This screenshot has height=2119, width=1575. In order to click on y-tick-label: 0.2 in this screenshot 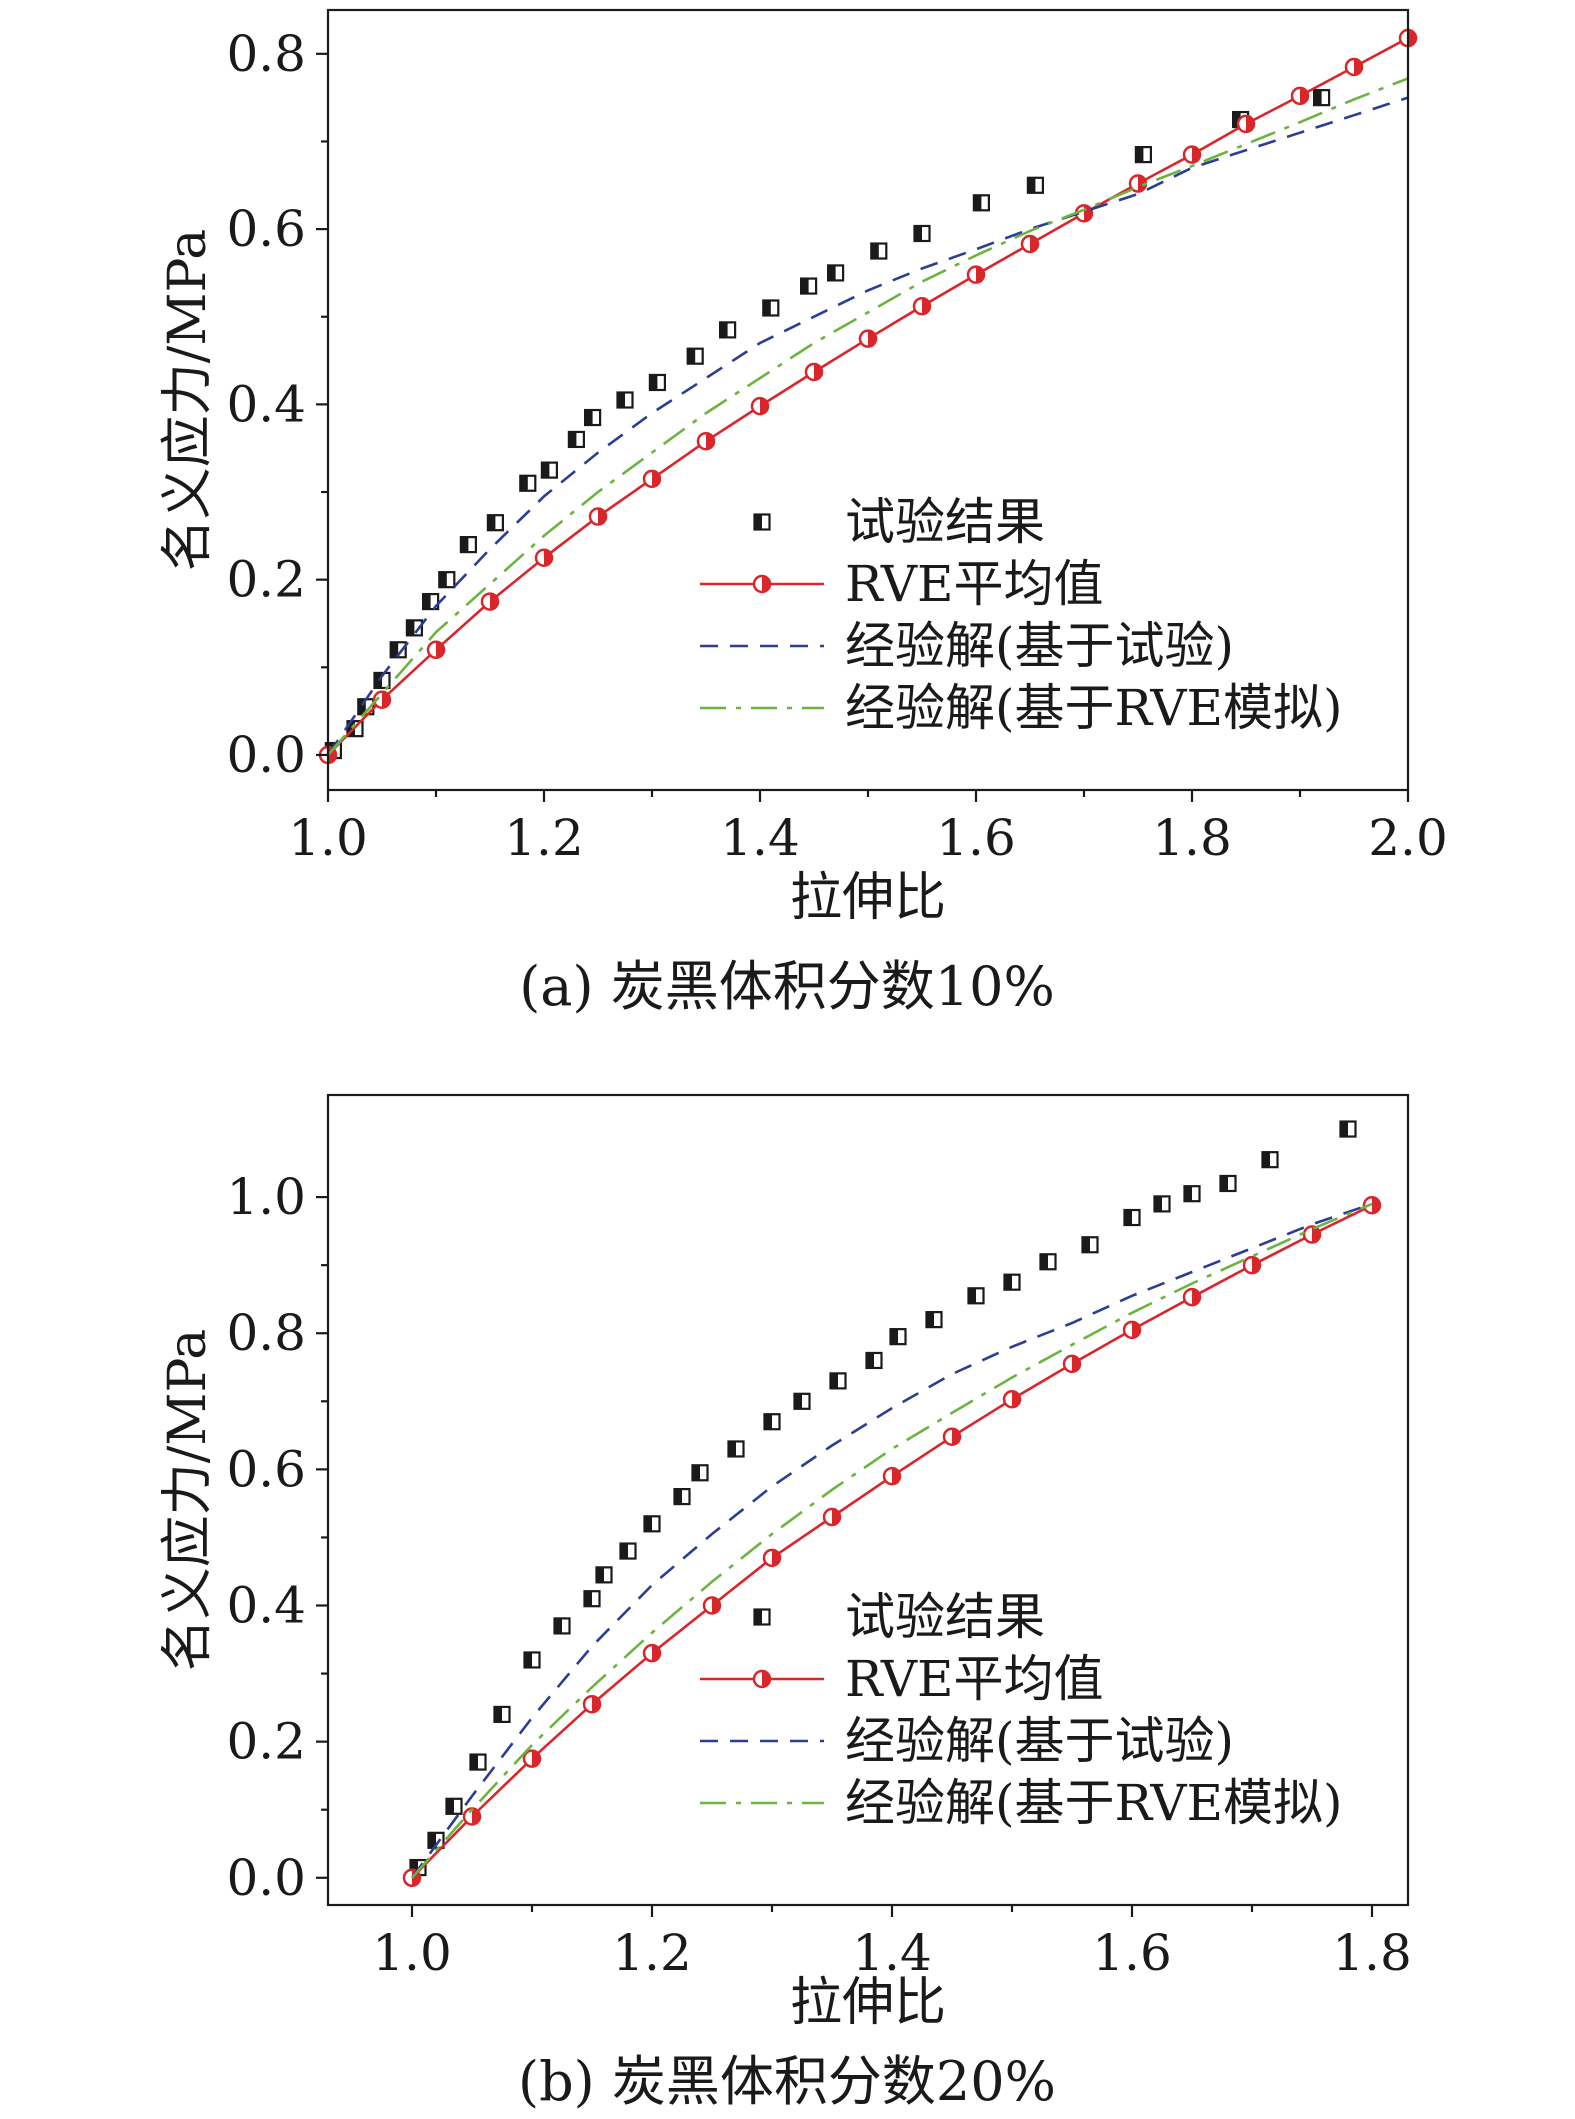, I will do `click(266, 1742)`.